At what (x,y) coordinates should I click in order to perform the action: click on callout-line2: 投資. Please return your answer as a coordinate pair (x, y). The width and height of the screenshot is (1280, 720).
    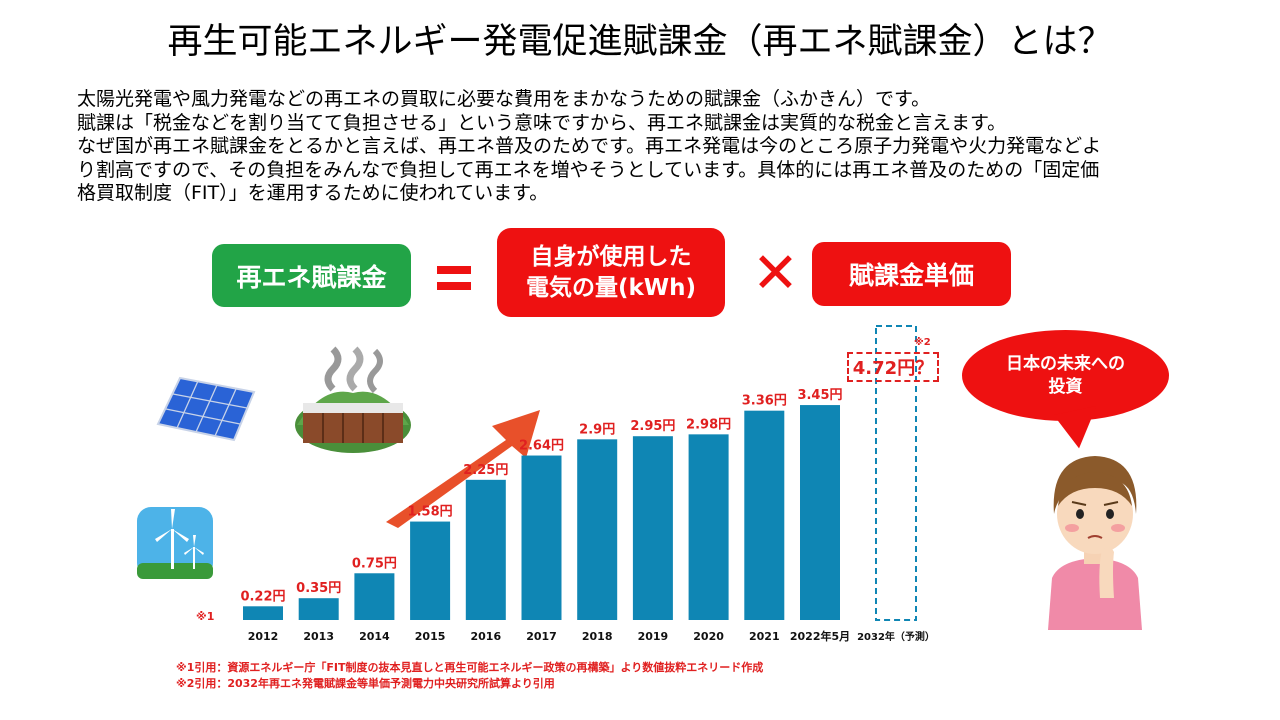
    Looking at the image, I should click on (1065, 386).